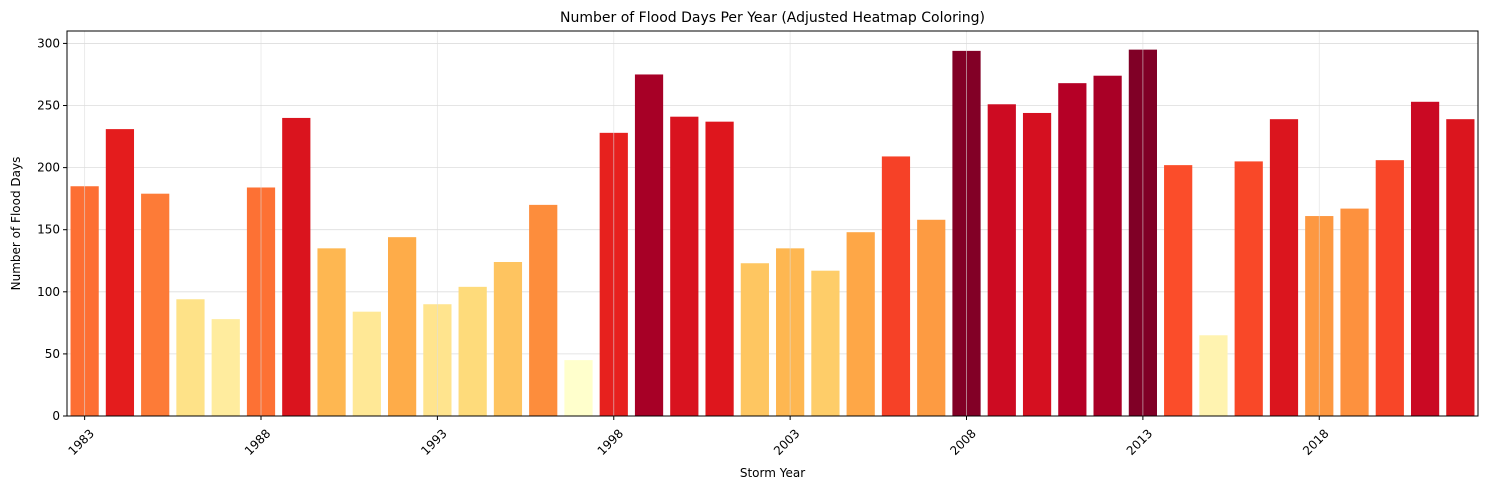 Image resolution: width=1490 pixels, height=490 pixels. What do you see at coordinates (610, 441) in the screenshot?
I see `x-tick-label: 1998` at bounding box center [610, 441].